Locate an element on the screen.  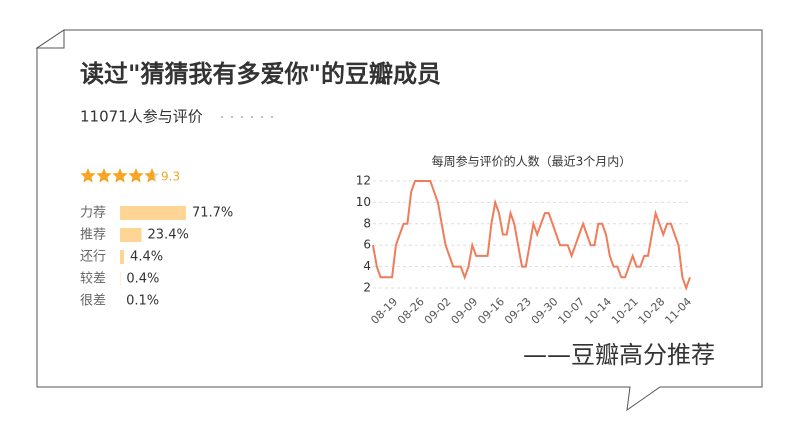
y-tick-label: 12 is located at coordinates (363, 180).